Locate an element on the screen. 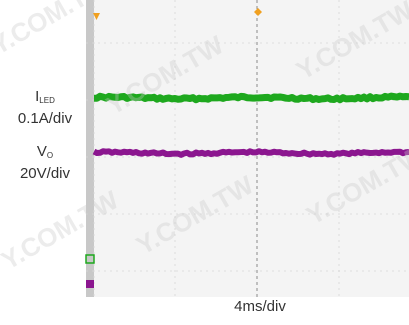 The height and width of the screenshot is (325, 409). trace-i-led is located at coordinates (251, 98).